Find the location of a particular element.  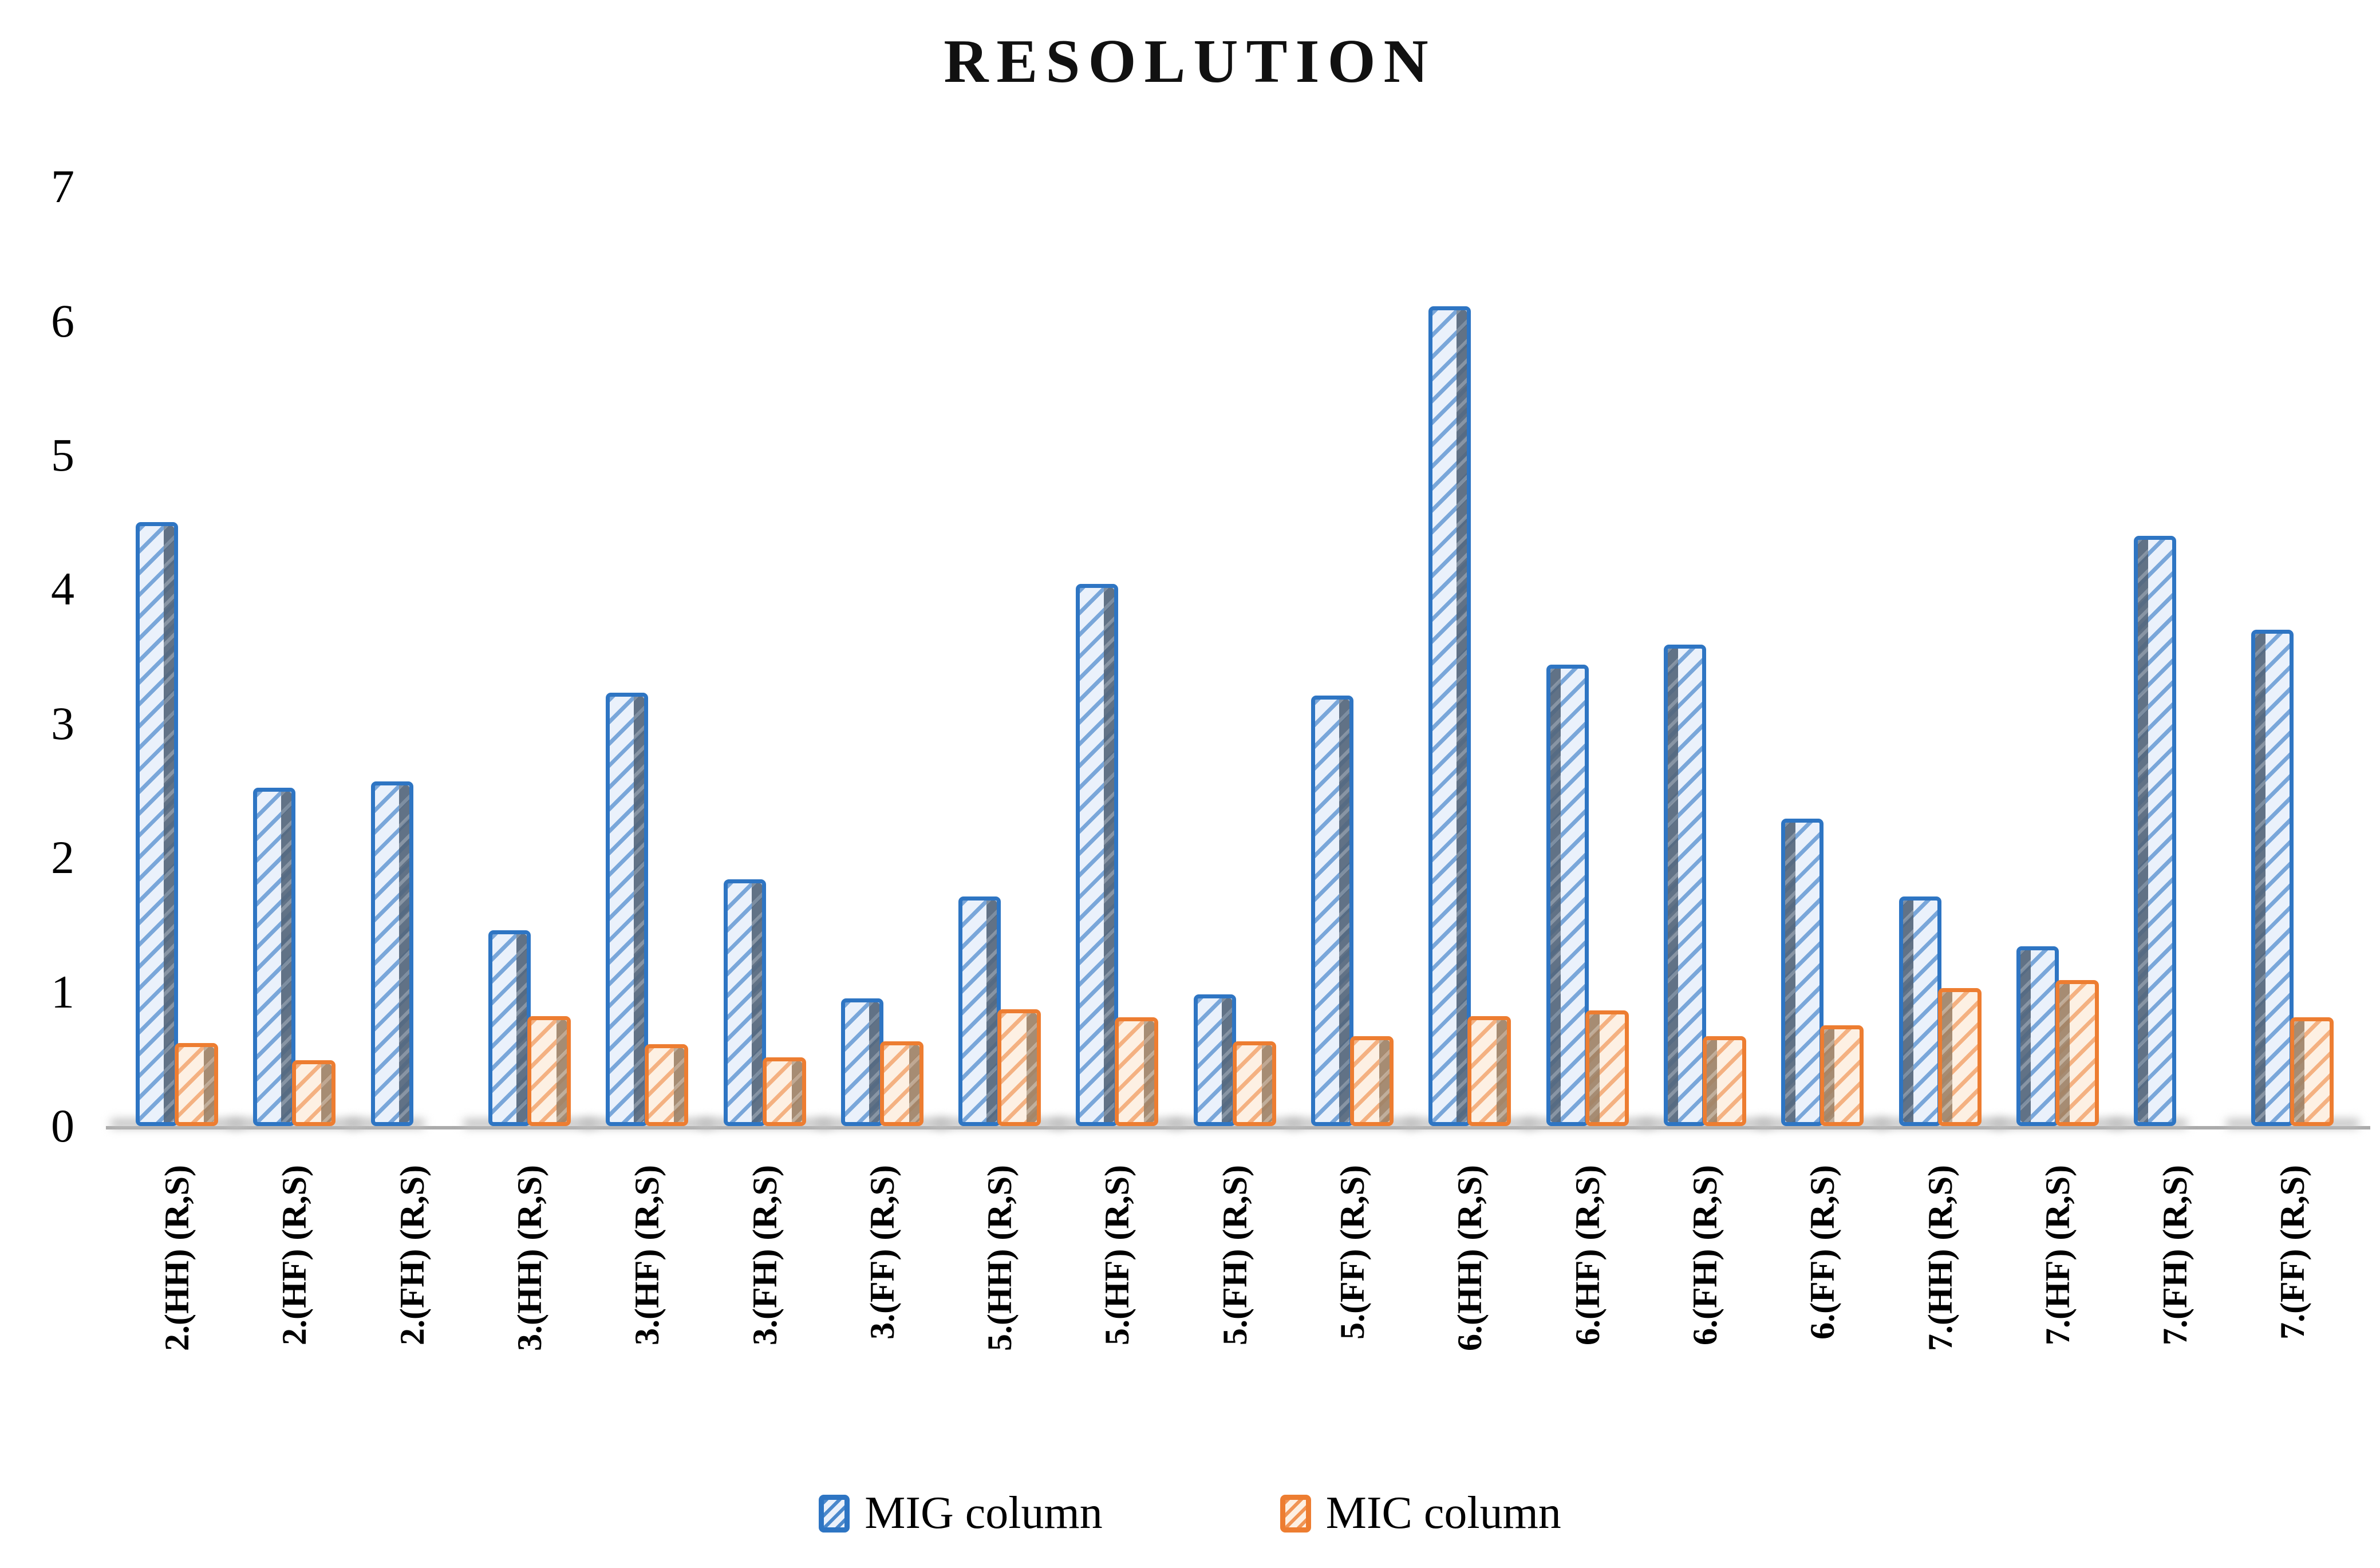

x-category-label: 3.(FF) (R,S) is located at coordinates (882, 1253).